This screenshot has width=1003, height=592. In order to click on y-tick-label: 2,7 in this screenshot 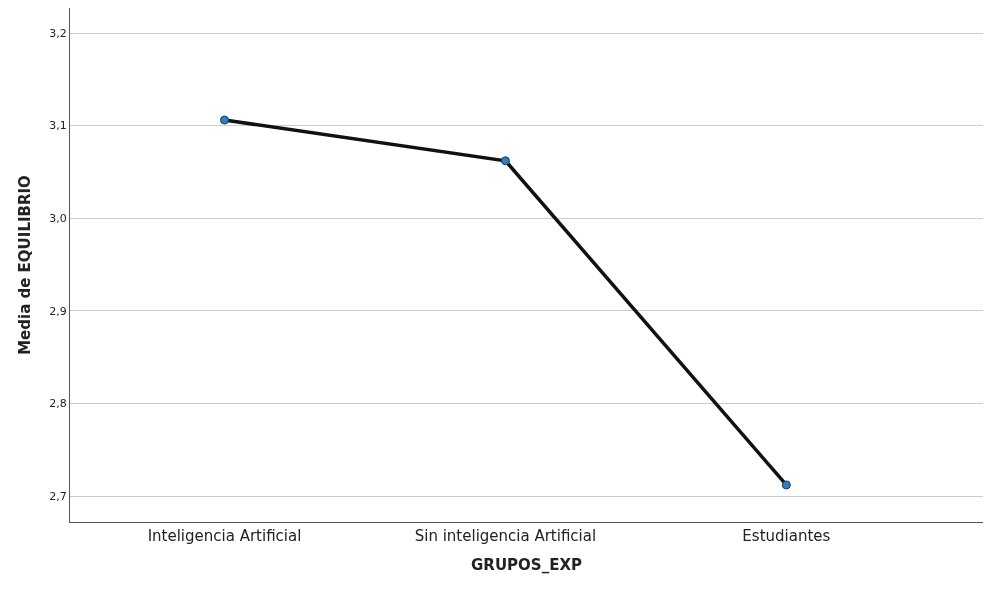, I will do `click(58, 496)`.